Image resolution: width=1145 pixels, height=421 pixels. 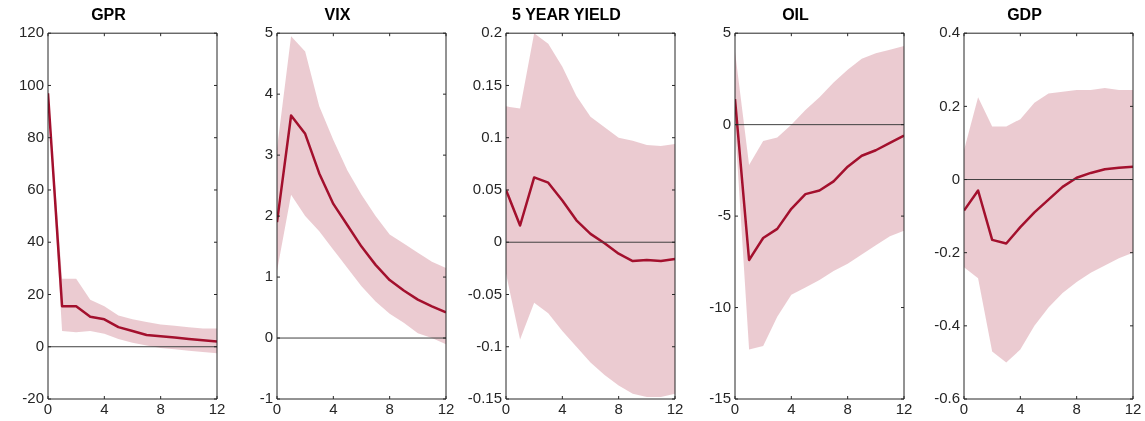 I want to click on y-tick-label: 0.1, so click(x=491, y=136).